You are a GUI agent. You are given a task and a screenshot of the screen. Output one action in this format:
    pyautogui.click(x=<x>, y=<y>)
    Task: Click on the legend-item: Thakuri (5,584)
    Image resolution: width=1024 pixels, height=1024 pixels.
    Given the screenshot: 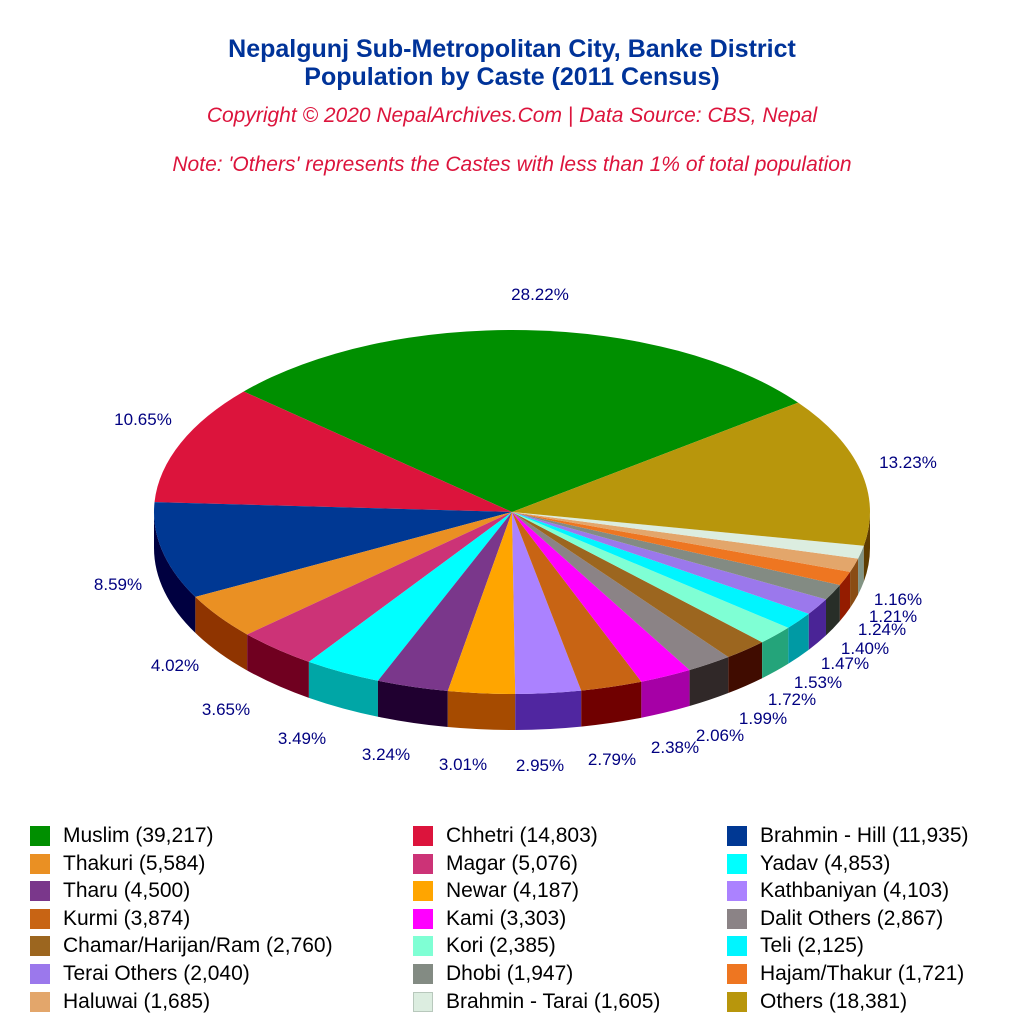 What is the action you would take?
    pyautogui.click(x=117, y=864)
    